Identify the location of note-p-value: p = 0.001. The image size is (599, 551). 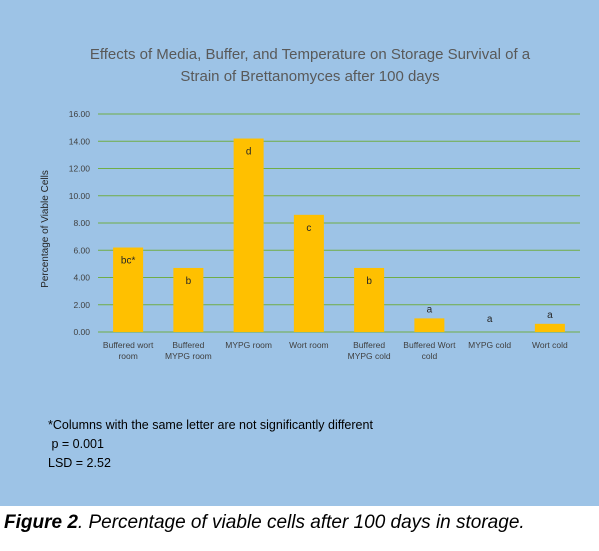
(76, 444).